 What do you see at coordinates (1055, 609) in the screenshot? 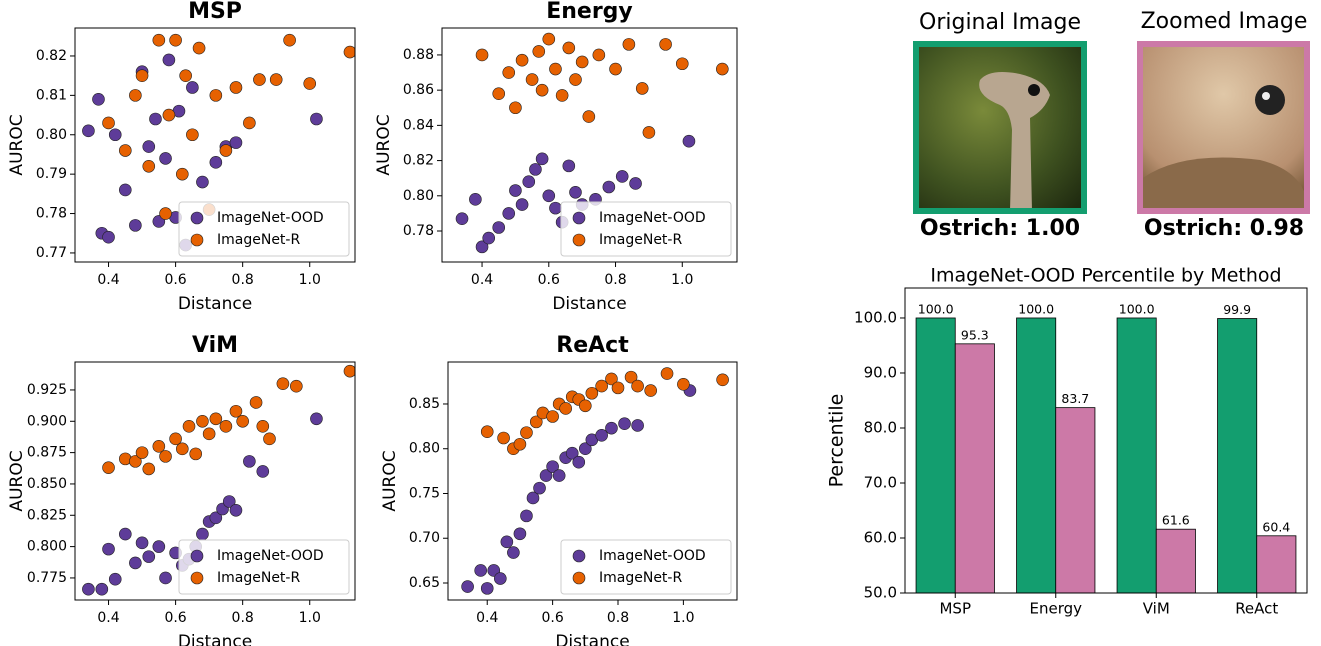
I see `x-tick-label: Energy` at bounding box center [1055, 609].